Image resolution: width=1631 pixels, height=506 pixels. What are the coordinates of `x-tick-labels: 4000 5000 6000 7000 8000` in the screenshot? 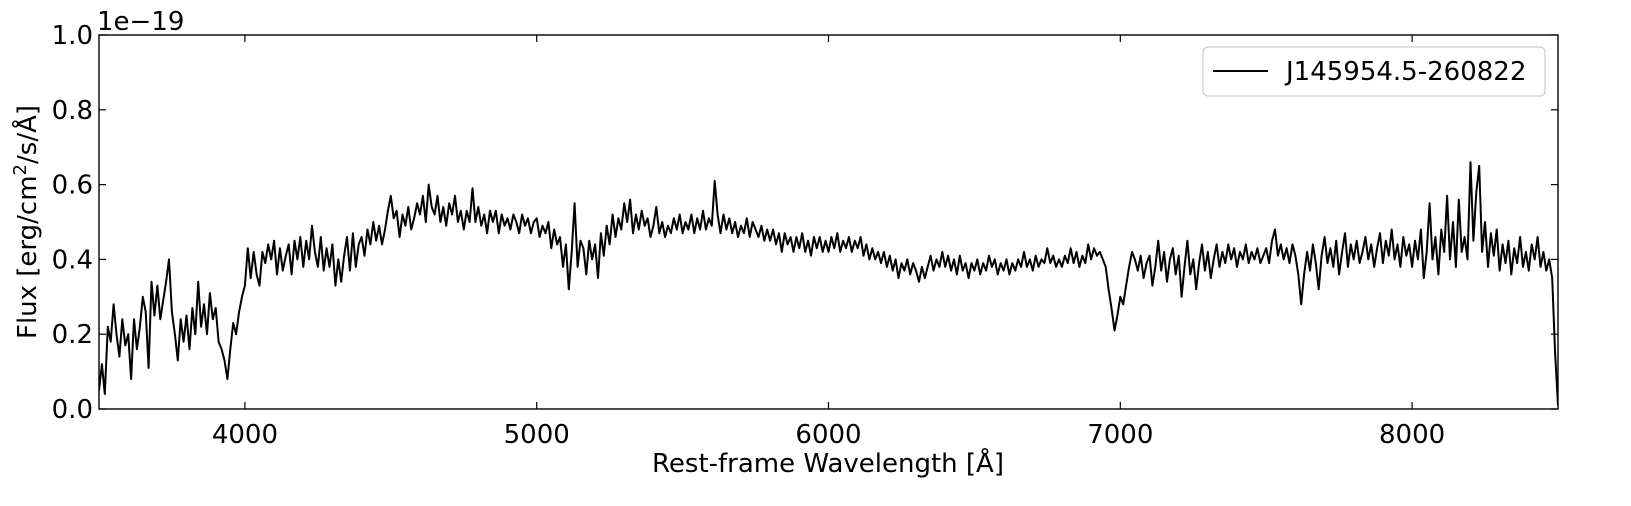 It's located at (828, 435).